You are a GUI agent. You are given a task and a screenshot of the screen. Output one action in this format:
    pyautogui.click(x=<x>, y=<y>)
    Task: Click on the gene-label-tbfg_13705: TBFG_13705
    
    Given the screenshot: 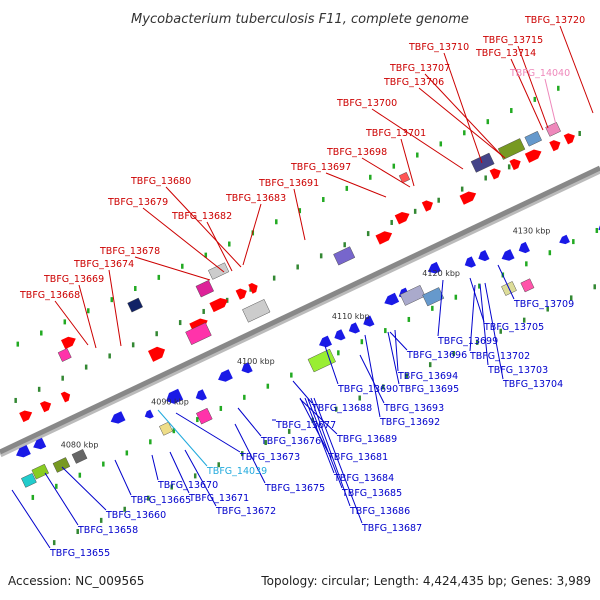 What is the action you would take?
    pyautogui.click(x=513, y=327)
    